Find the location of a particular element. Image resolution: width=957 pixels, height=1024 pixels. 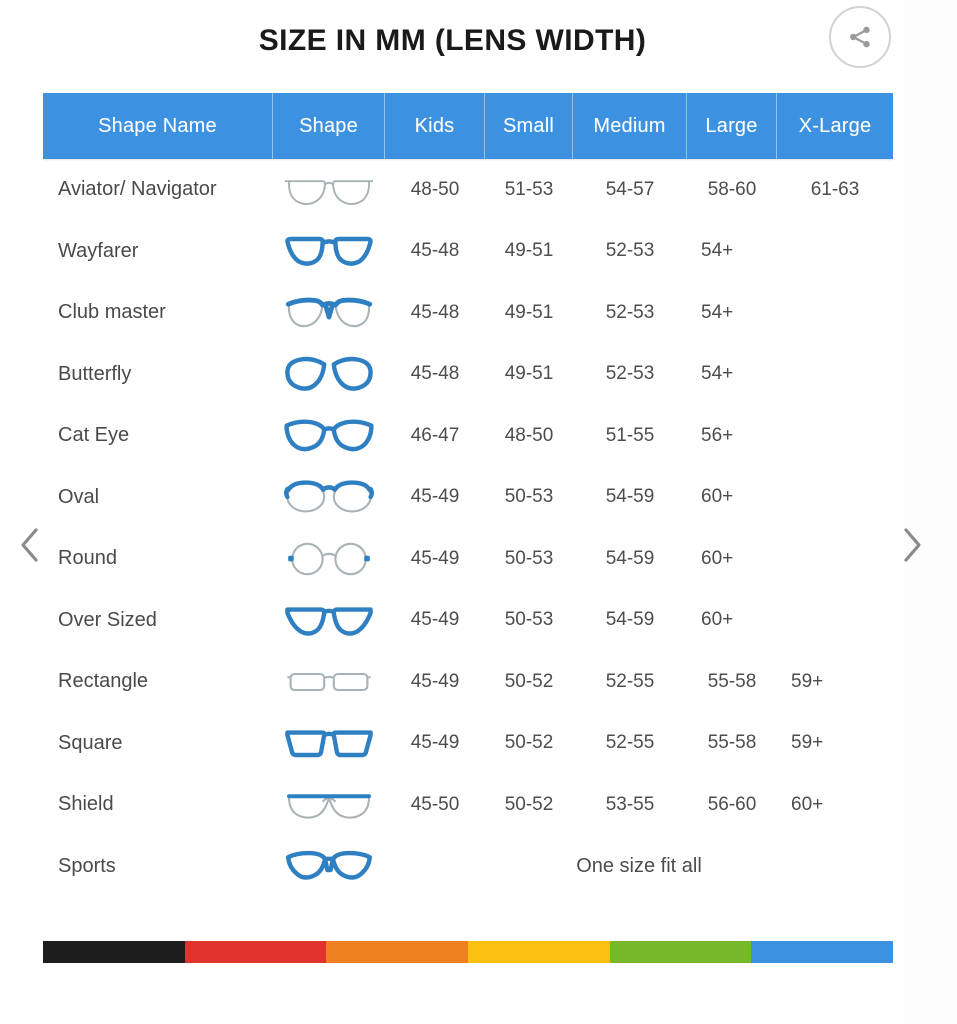

cateye-glasses-icon is located at coordinates (329, 435).